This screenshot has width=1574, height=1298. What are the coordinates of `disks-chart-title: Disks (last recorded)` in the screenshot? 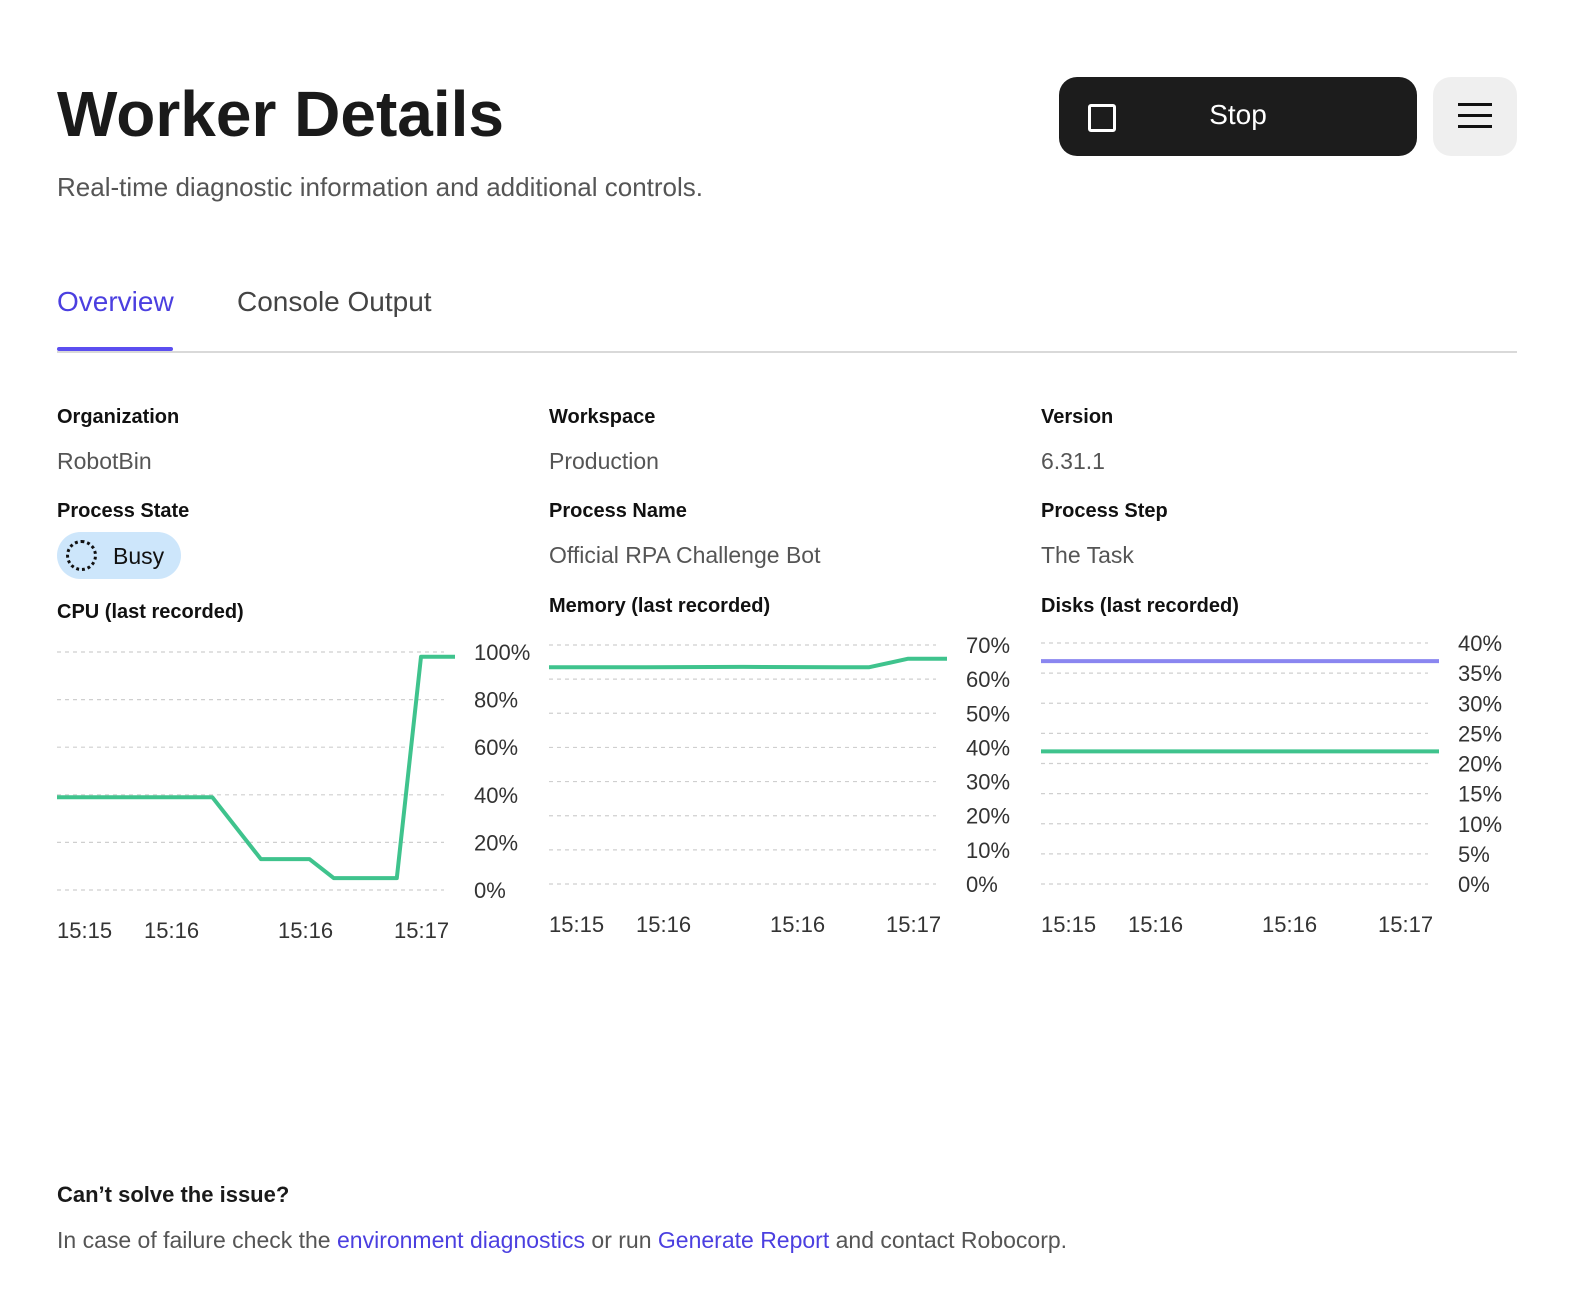 It's located at (1140, 606).